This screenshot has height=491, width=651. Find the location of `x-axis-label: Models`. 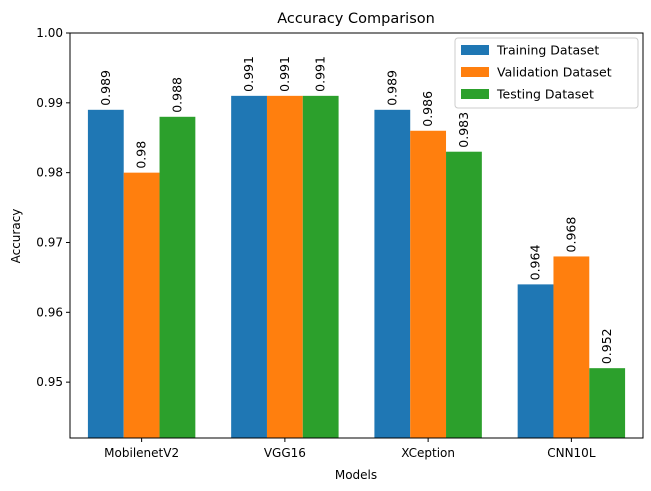

x-axis-label: Models is located at coordinates (356, 475).